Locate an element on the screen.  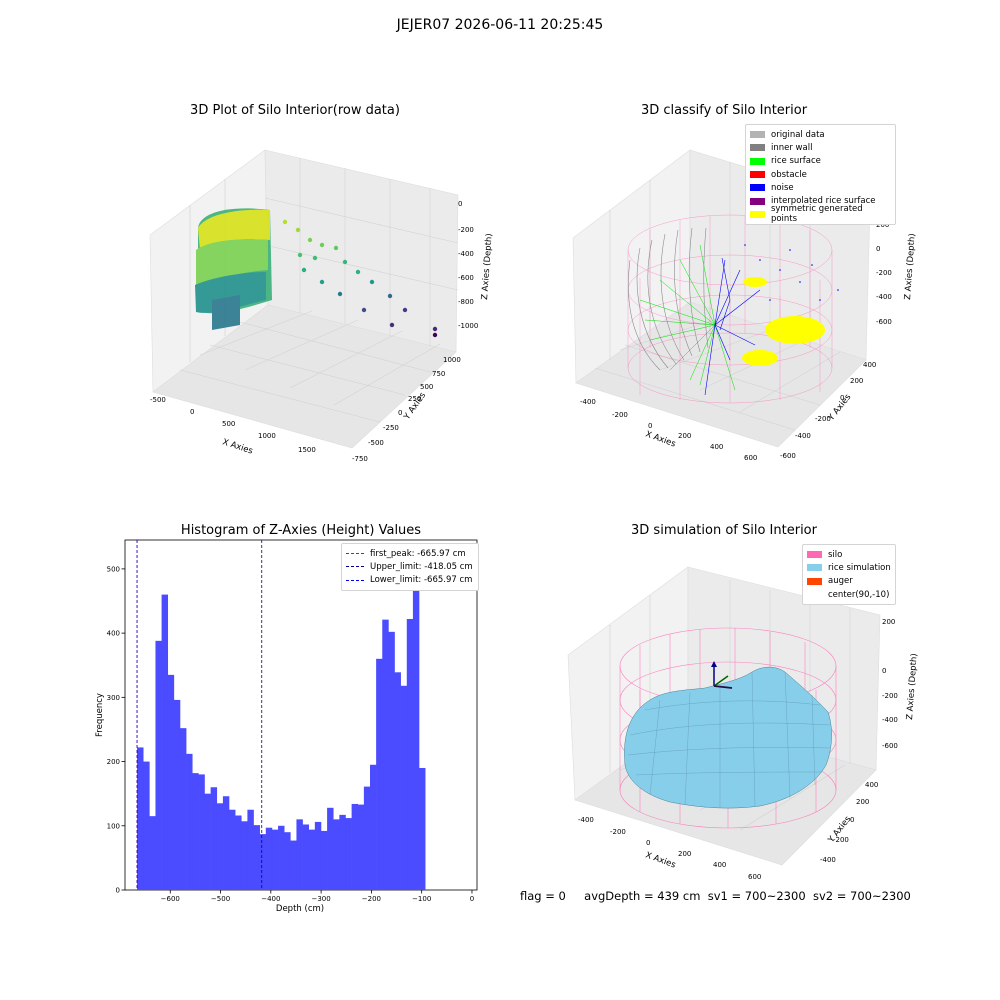
legend-label: noise is located at coordinates (782, 187).